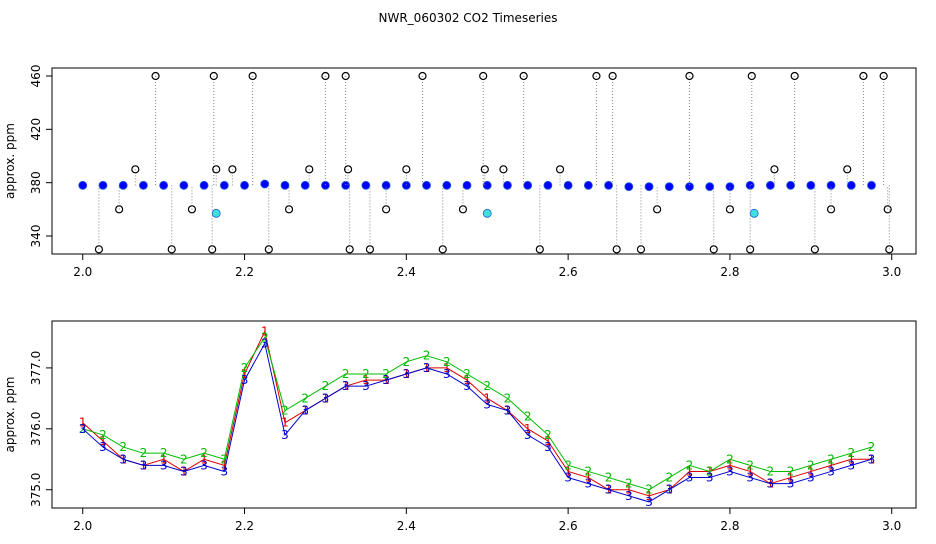  I want to click on y-tick-label: 420, so click(36, 129).